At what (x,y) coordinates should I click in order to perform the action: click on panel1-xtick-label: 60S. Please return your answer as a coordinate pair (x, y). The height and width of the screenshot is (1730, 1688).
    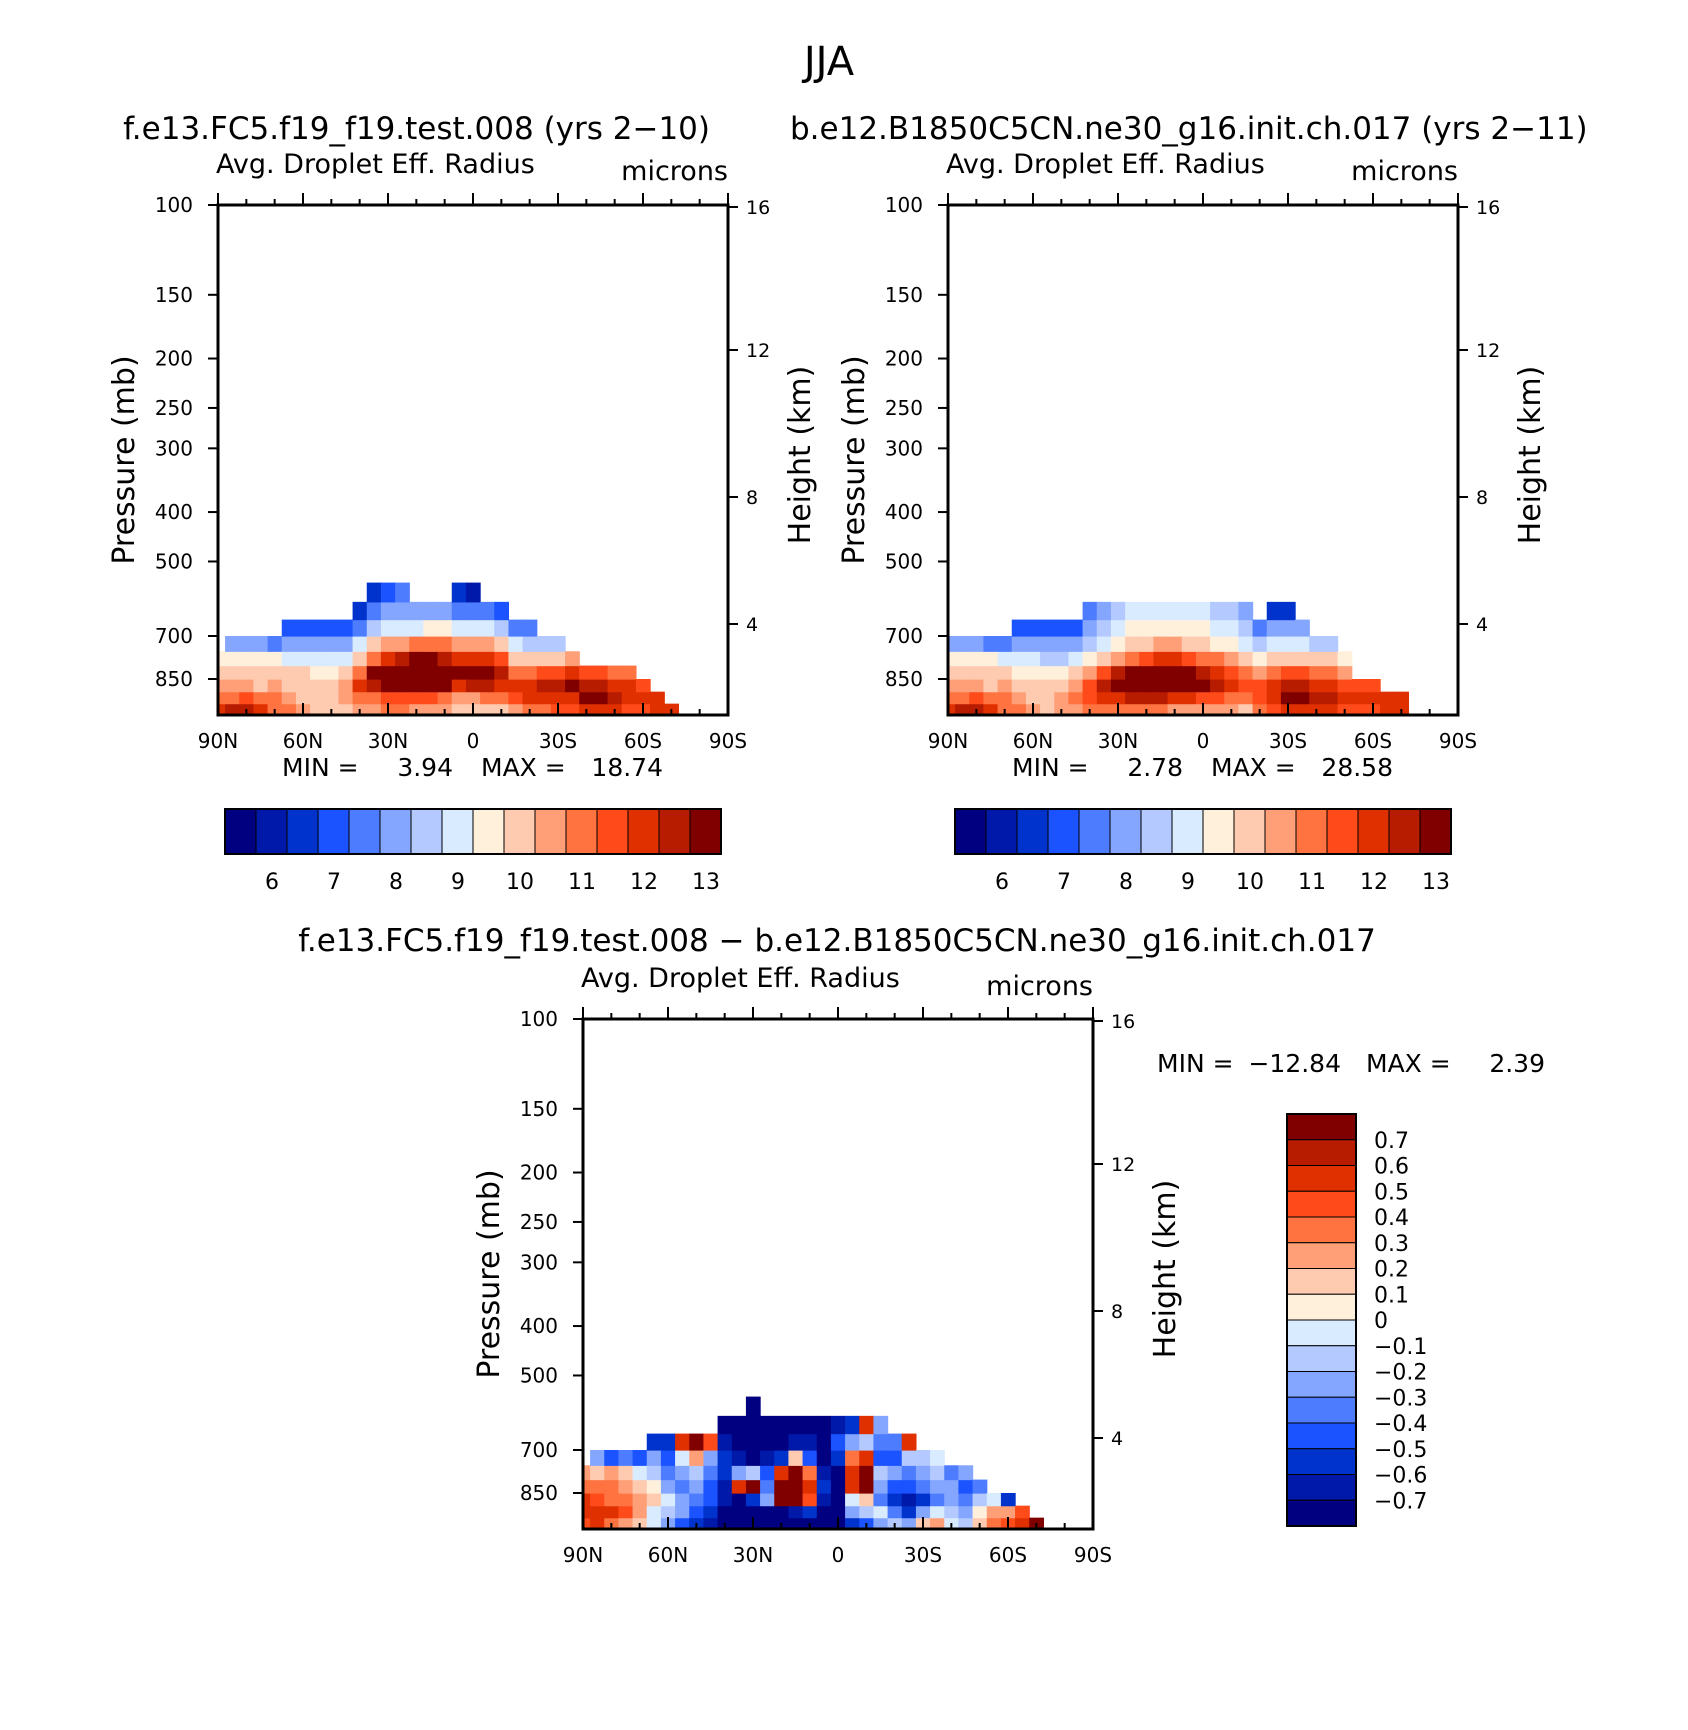
    Looking at the image, I should click on (643, 741).